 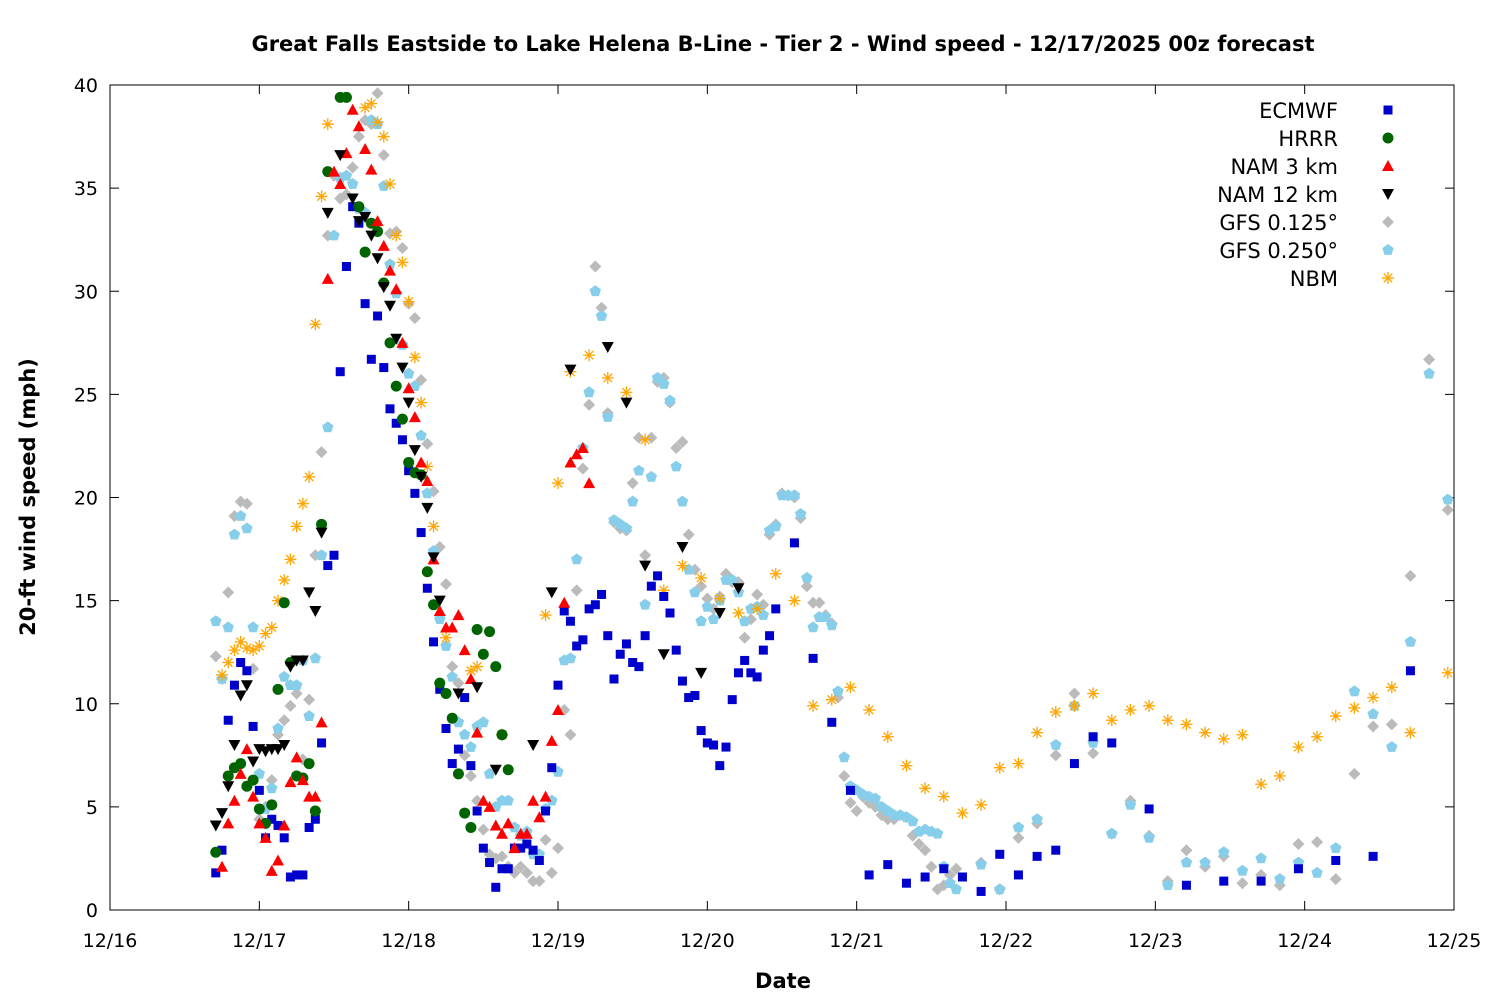 What do you see at coordinates (86, 292) in the screenshot?
I see `y-tick-label: 30` at bounding box center [86, 292].